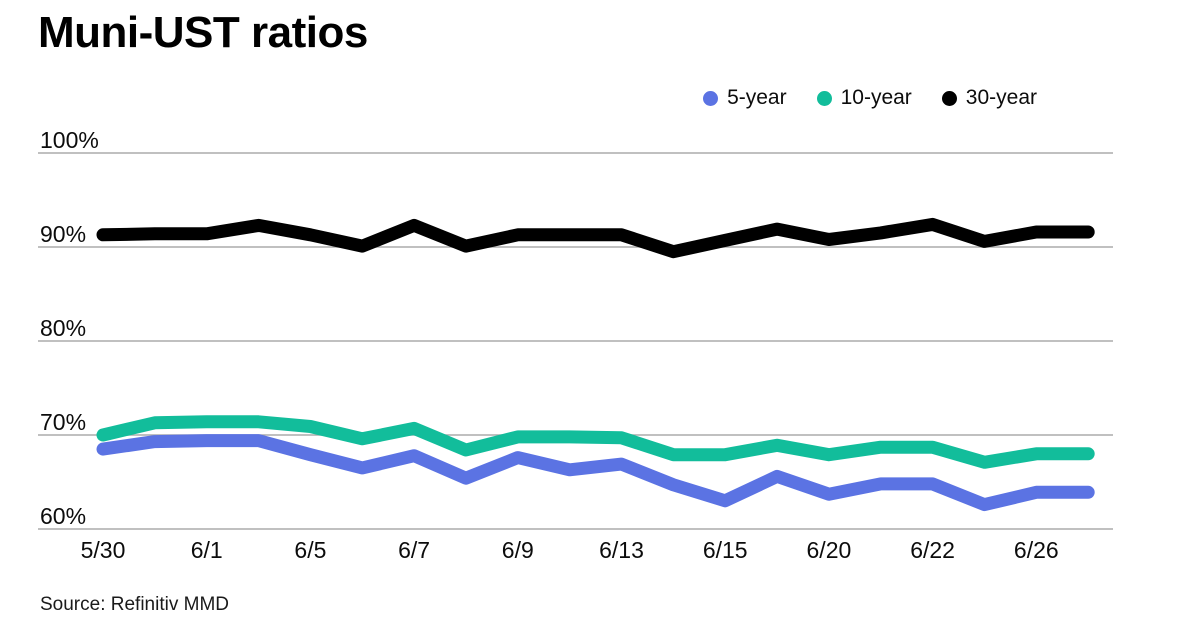 This screenshot has height=630, width=1200. Describe the element at coordinates (63, 328) in the screenshot. I see `y-axis-tick-label: 80%` at that location.